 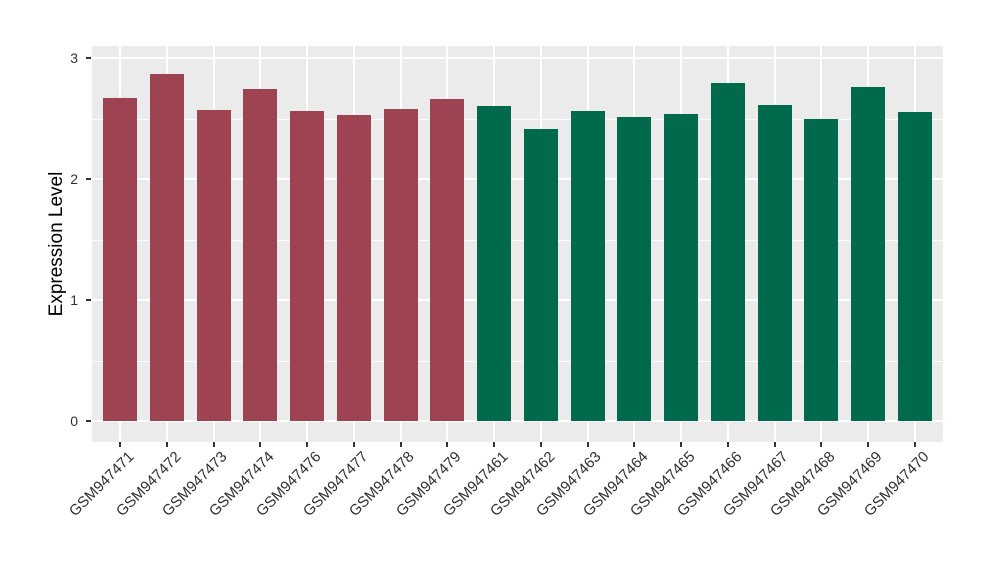 What do you see at coordinates (774, 263) in the screenshot?
I see `bar-GSM947467` at bounding box center [774, 263].